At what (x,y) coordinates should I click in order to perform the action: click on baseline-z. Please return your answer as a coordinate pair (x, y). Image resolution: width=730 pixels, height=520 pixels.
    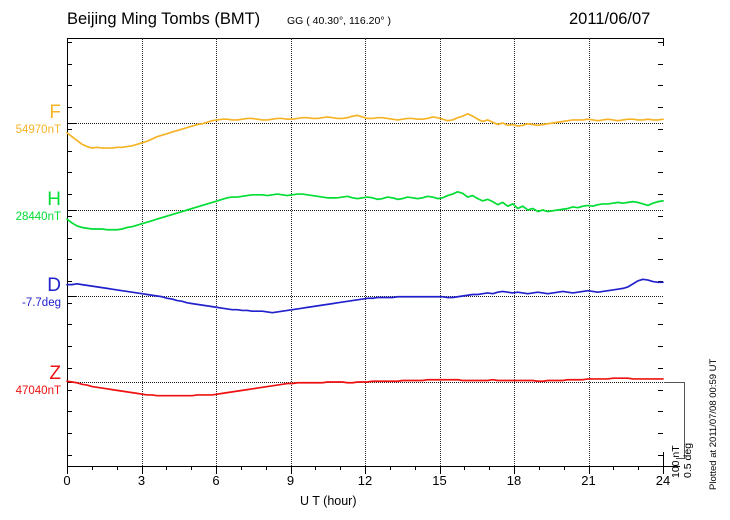
    Looking at the image, I should click on (365, 382).